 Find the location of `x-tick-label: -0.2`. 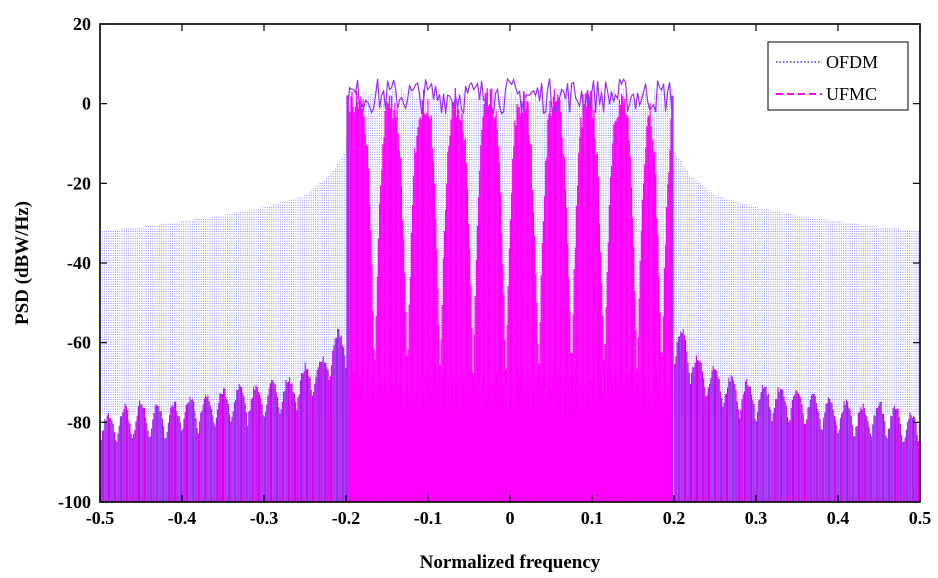

x-tick-label: -0.2 is located at coordinates (346, 518).